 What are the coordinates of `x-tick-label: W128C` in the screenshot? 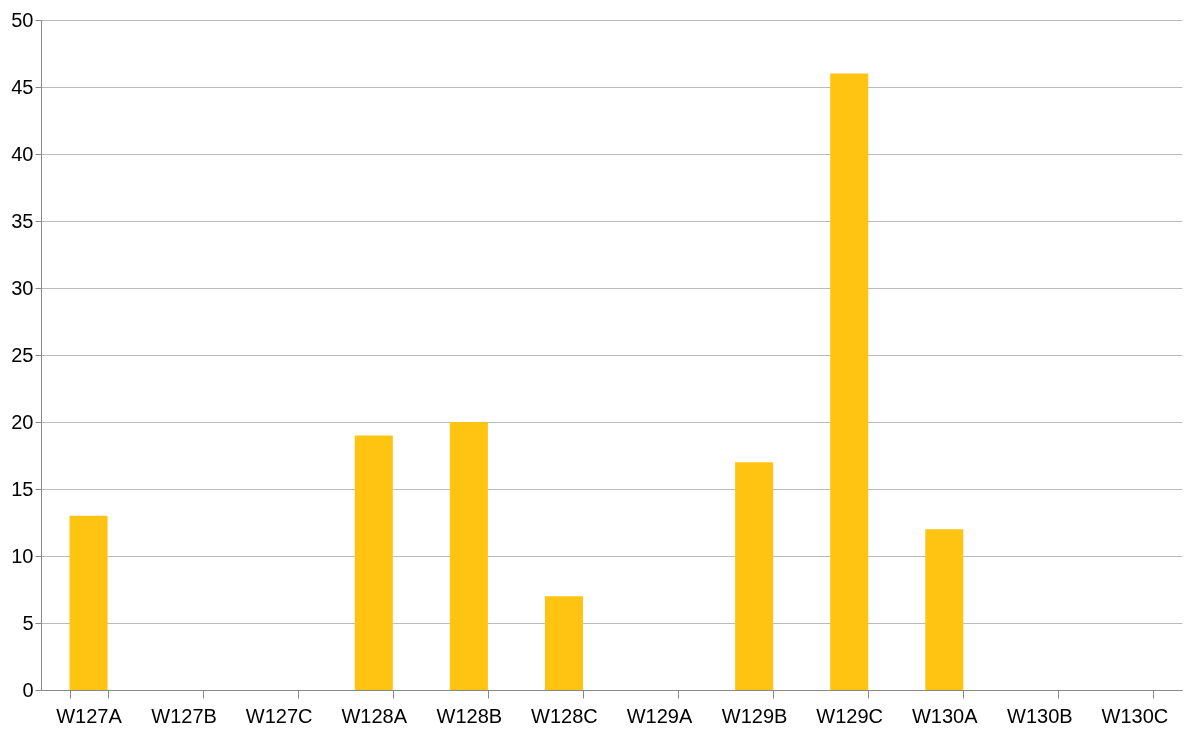 It's located at (564, 715).